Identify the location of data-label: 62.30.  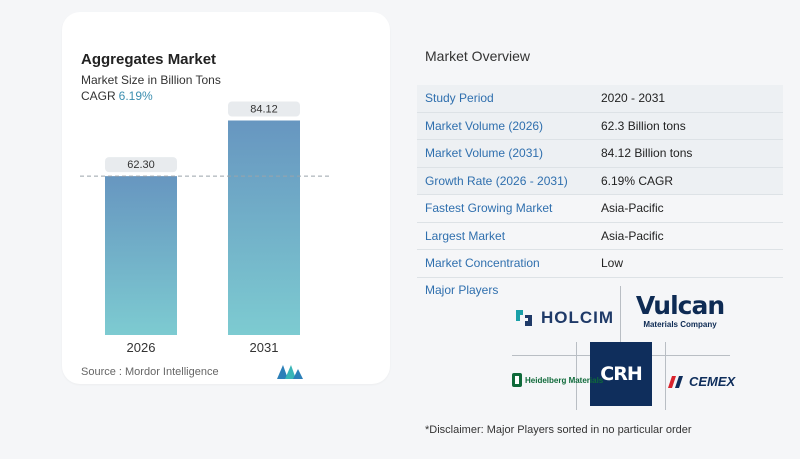
(141, 165).